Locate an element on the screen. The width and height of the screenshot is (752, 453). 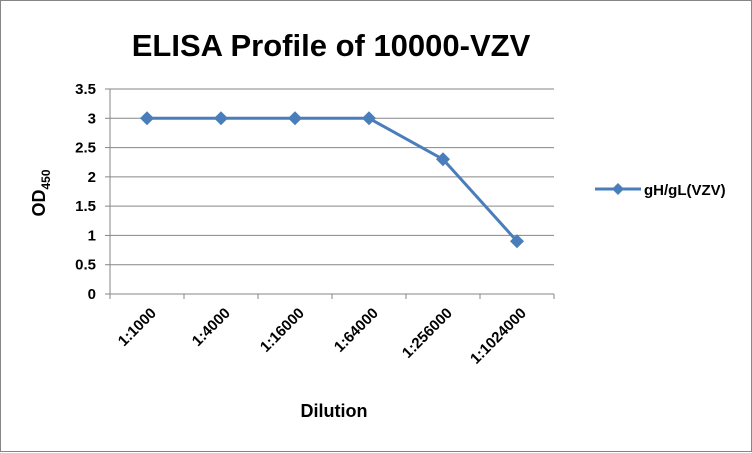
x-tick-label: 1:16000 is located at coordinates (282, 330).